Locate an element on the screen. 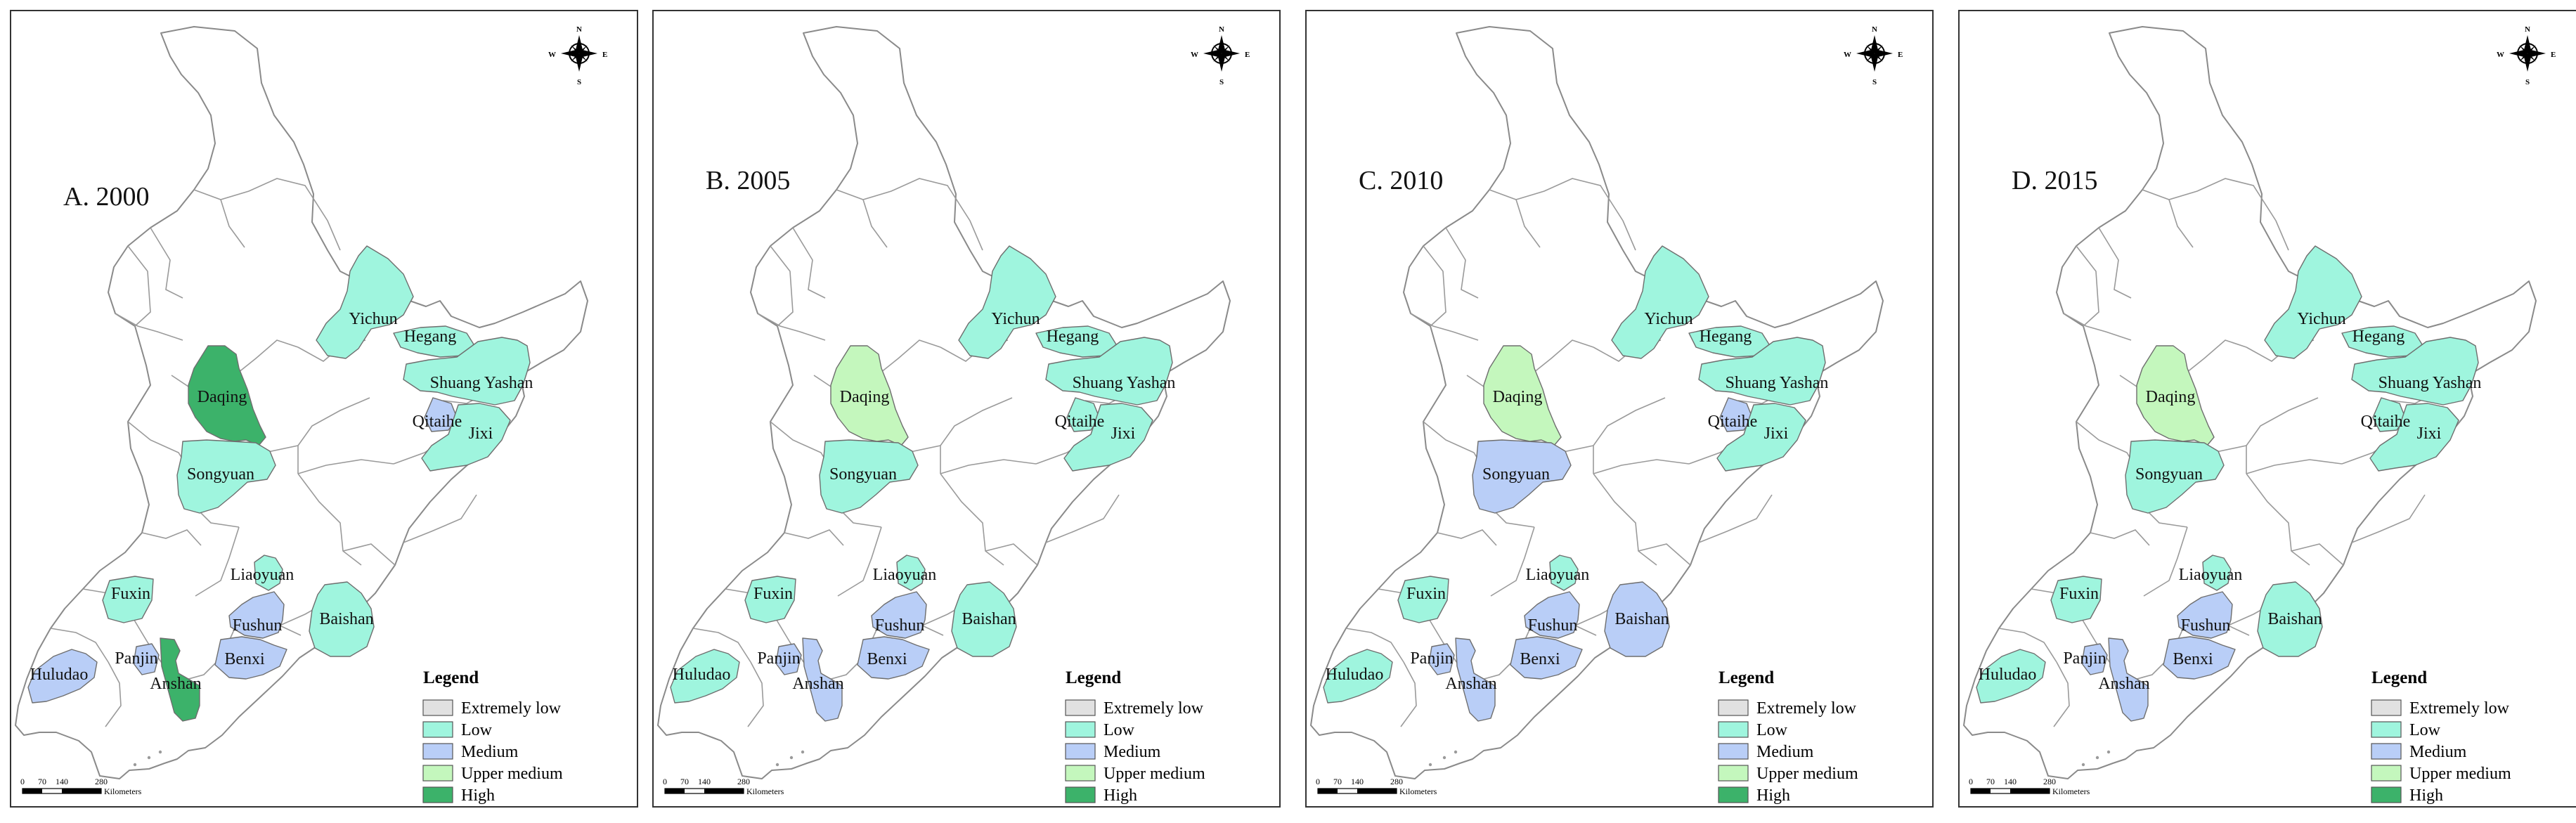  city-label-panjin: Panjin is located at coordinates (778, 659).